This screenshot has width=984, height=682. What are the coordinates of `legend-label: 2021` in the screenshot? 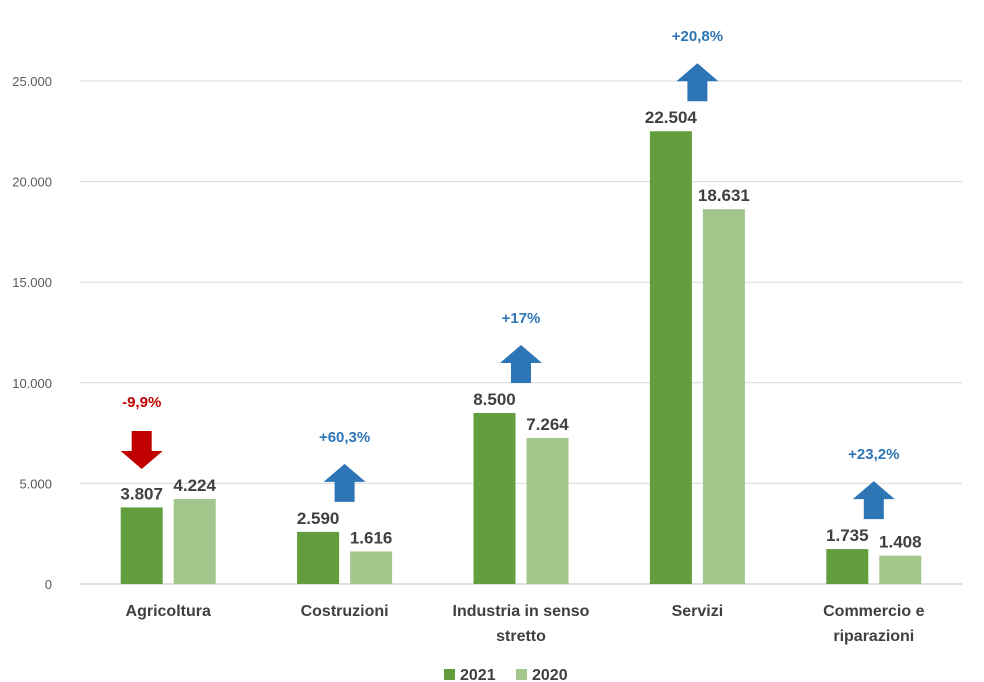 It's located at (478, 674).